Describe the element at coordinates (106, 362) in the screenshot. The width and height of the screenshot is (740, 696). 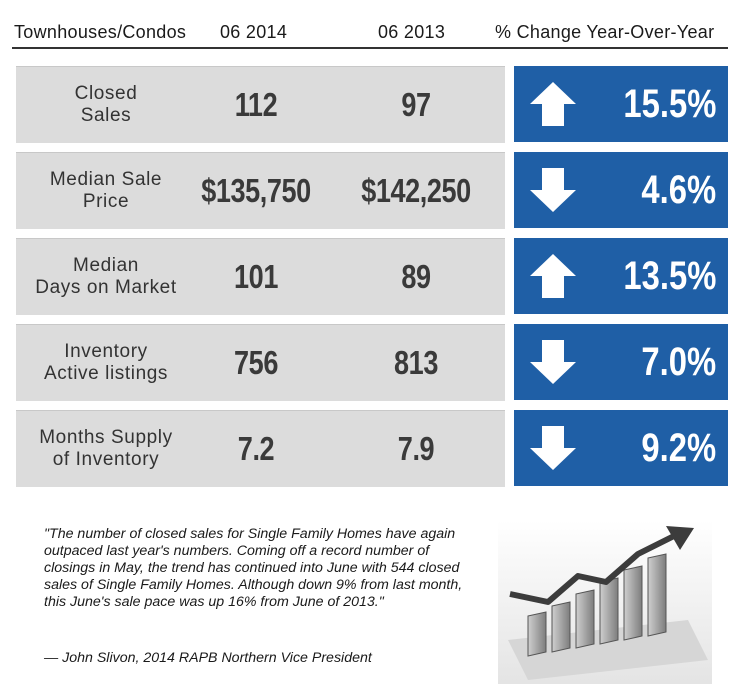
I see `row-label: Inventory Active listings` at that location.